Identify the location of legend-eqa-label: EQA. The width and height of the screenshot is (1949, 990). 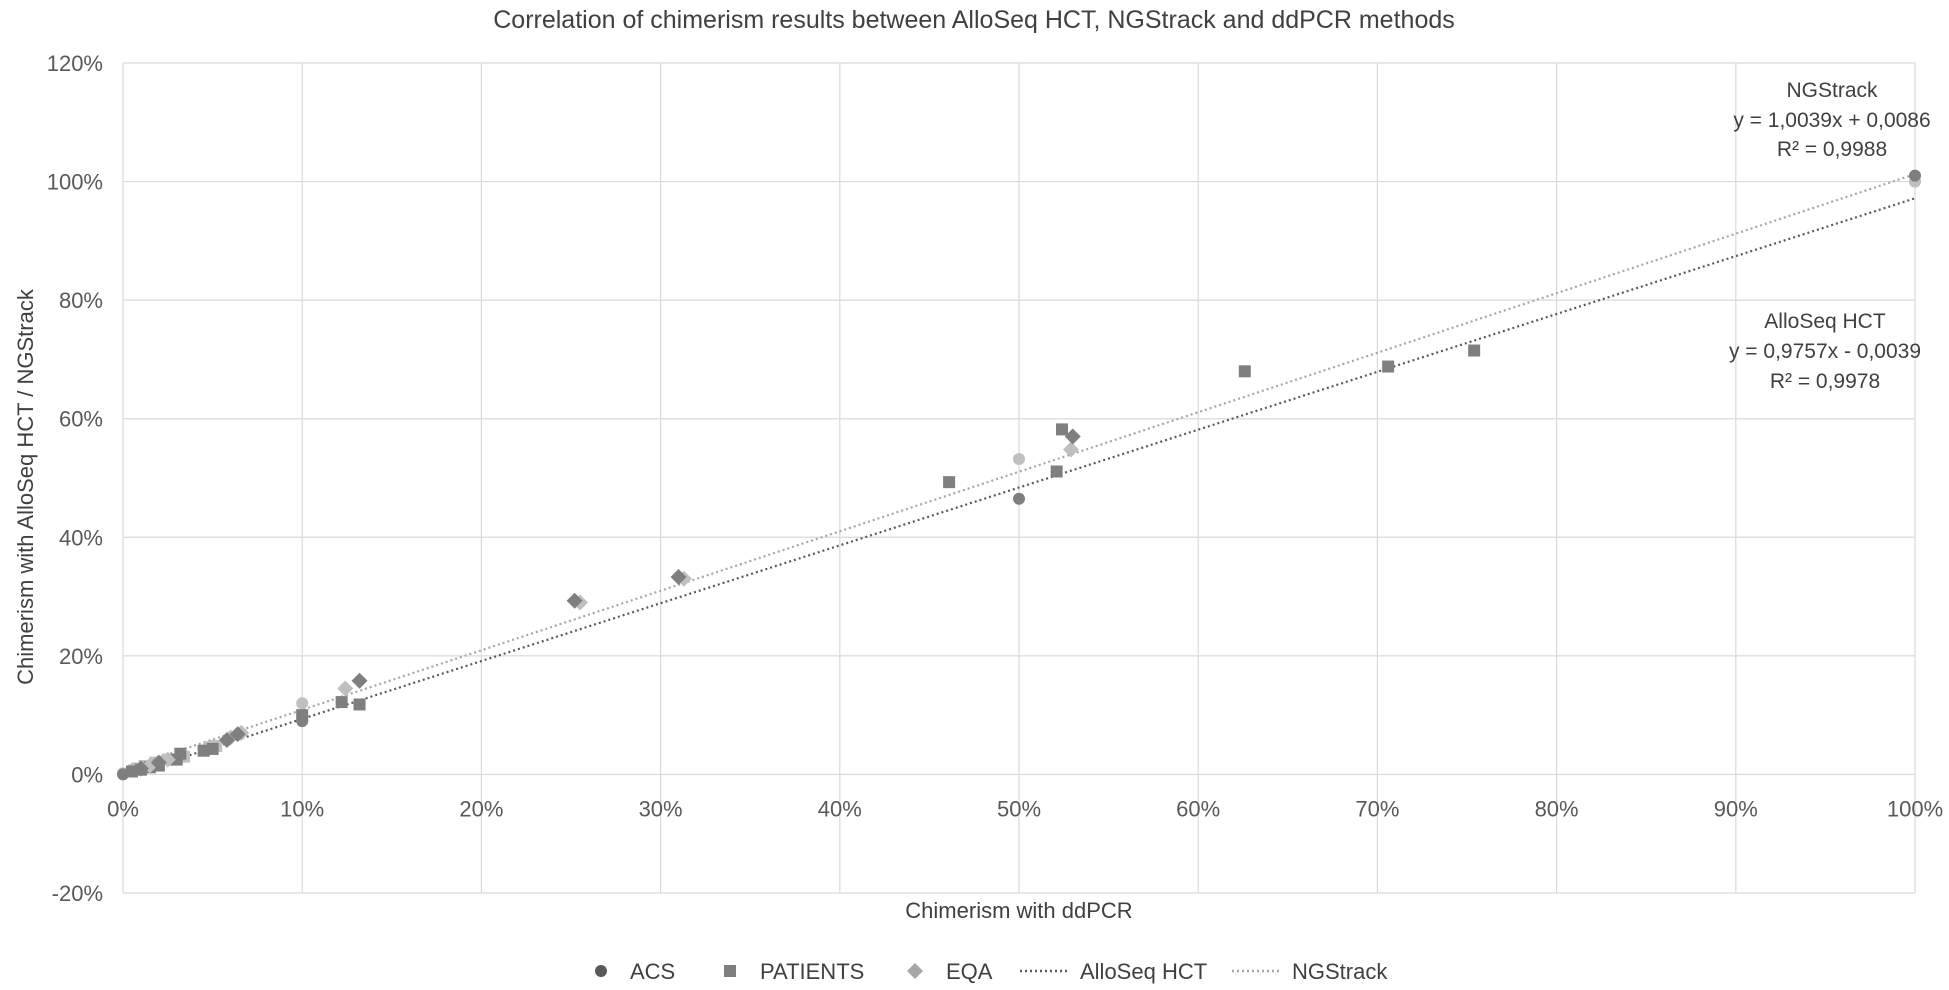
(969, 971).